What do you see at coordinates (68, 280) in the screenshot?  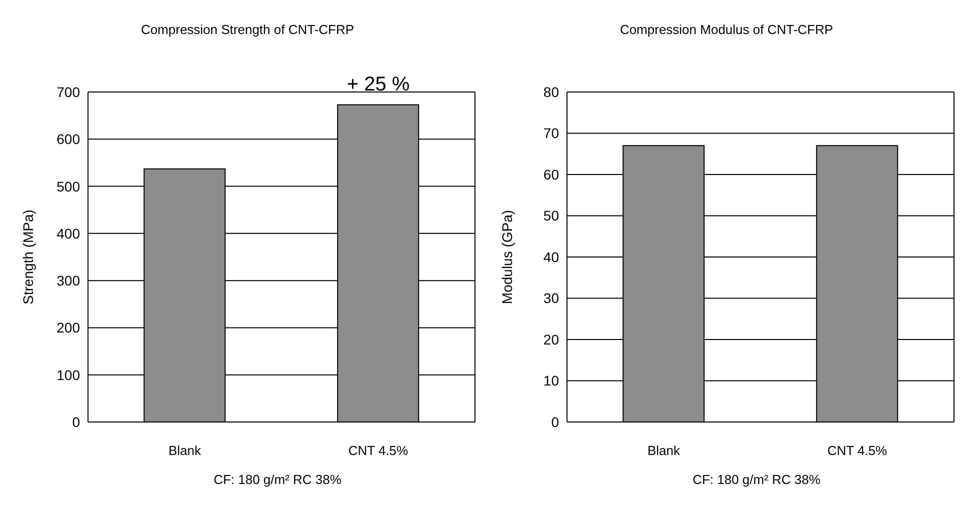 I see `y-tick-label: 300` at bounding box center [68, 280].